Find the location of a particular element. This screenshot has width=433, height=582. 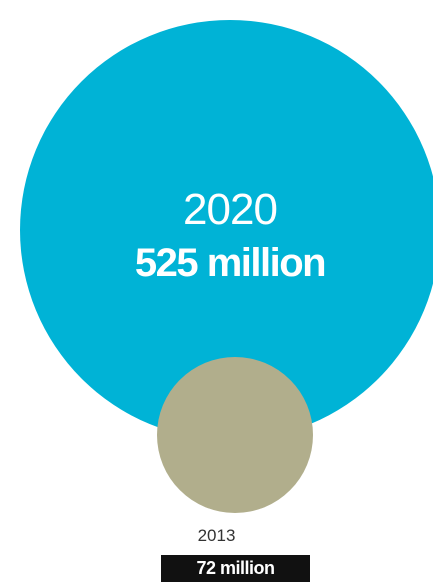

label-value-2013: 72 million is located at coordinates (235, 568).